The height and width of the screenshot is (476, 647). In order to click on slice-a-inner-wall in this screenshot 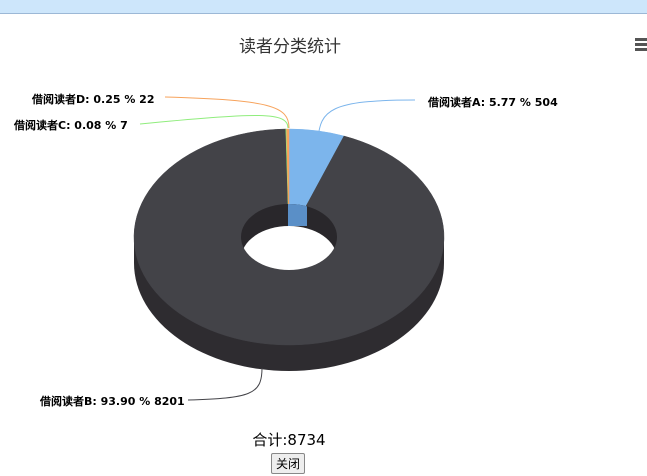, I will do `click(297, 215)`.